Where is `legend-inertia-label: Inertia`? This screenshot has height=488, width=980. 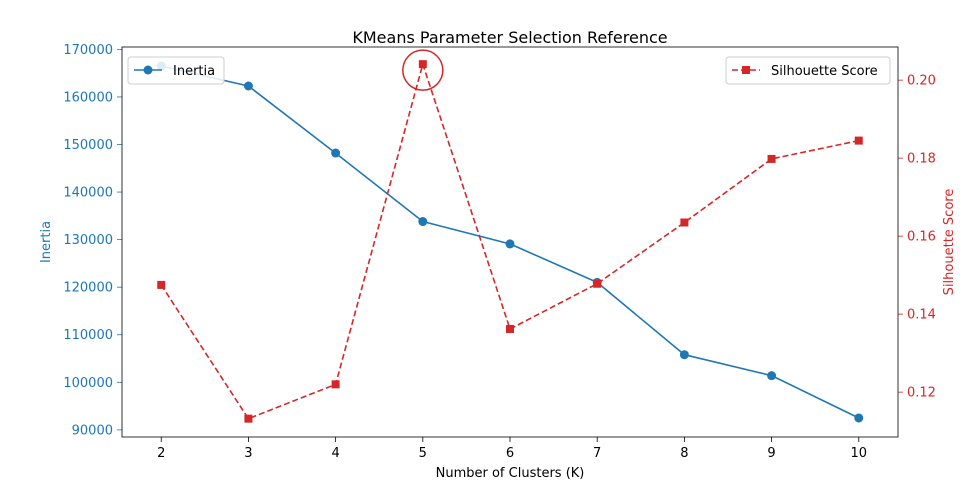 legend-inertia-label: Inertia is located at coordinates (194, 71).